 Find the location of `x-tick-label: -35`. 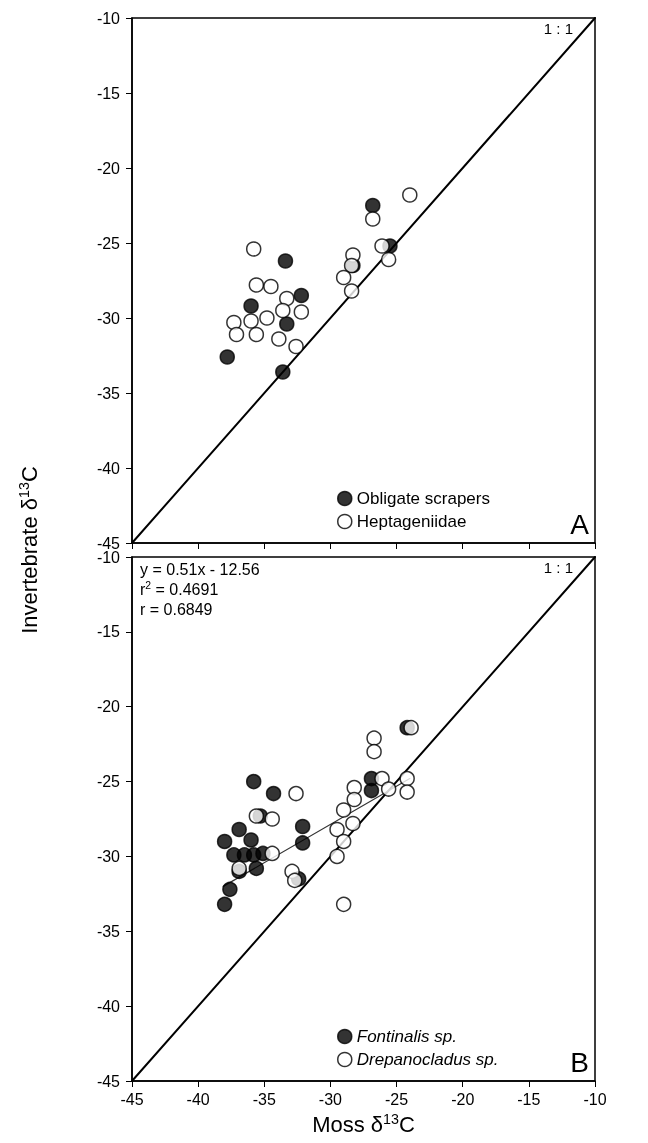

x-tick-label: -35 is located at coordinates (264, 1099).